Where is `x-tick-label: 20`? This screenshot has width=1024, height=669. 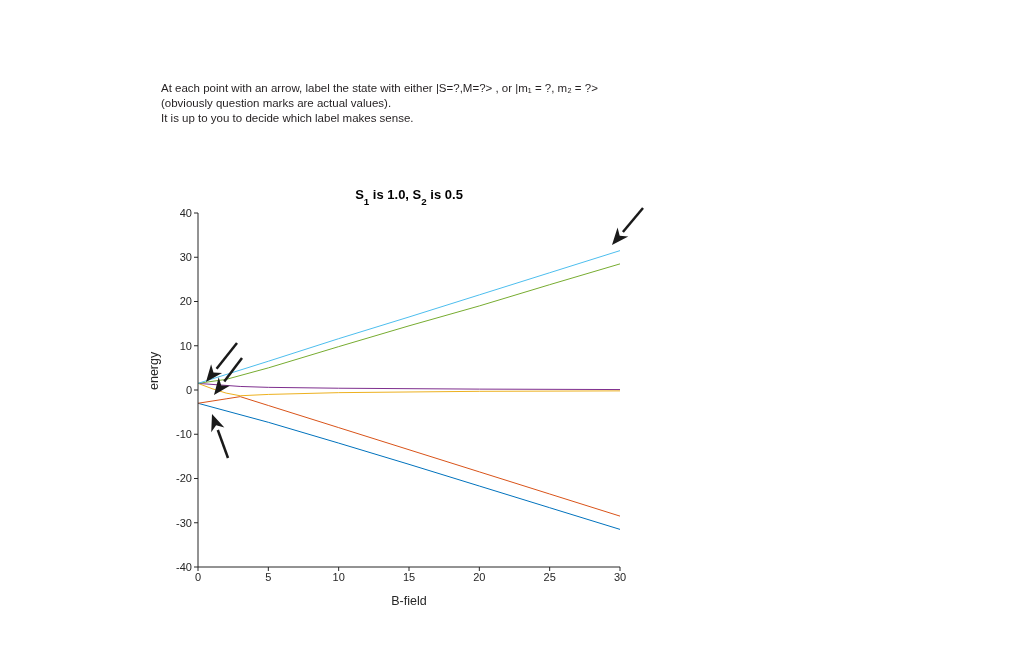 x-tick-label: 20 is located at coordinates (479, 576).